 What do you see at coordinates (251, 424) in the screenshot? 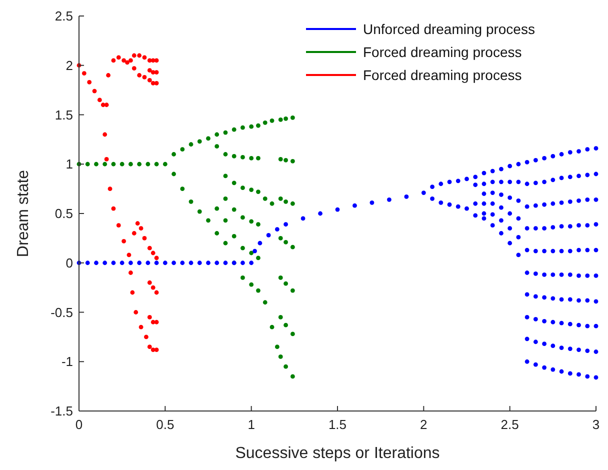
I see `x-tick-label: 1` at bounding box center [251, 424].